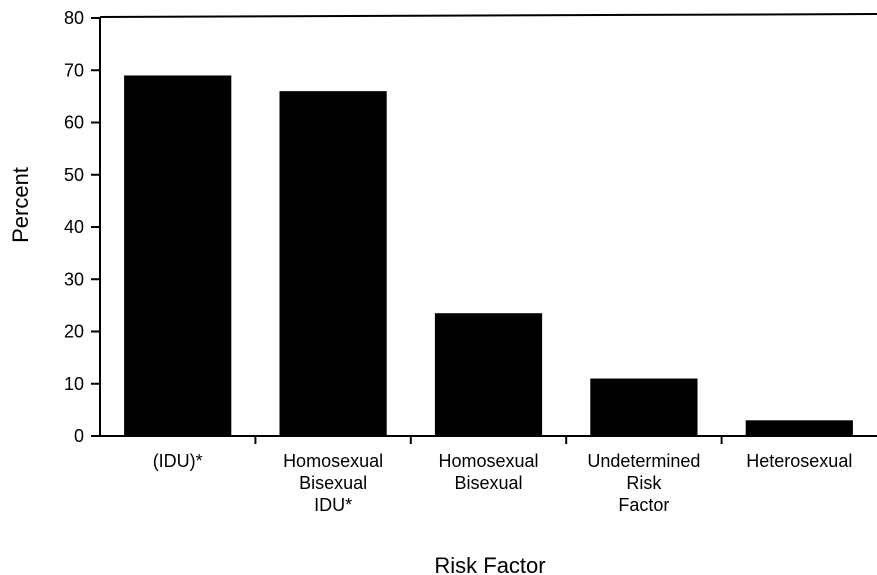  Describe the element at coordinates (79, 436) in the screenshot. I see `y-tick-label: 0` at that location.